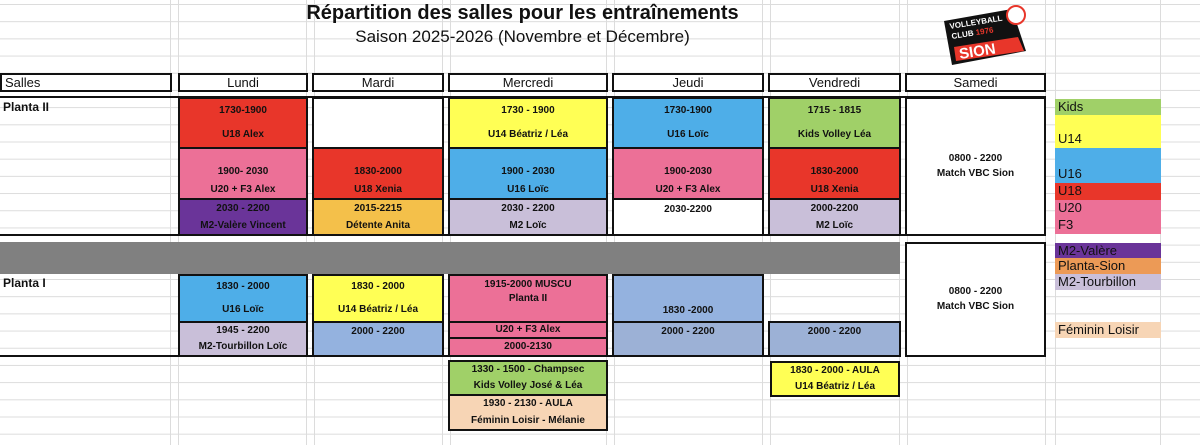  I want to click on slot-block: 2000-2130, so click(528, 347).